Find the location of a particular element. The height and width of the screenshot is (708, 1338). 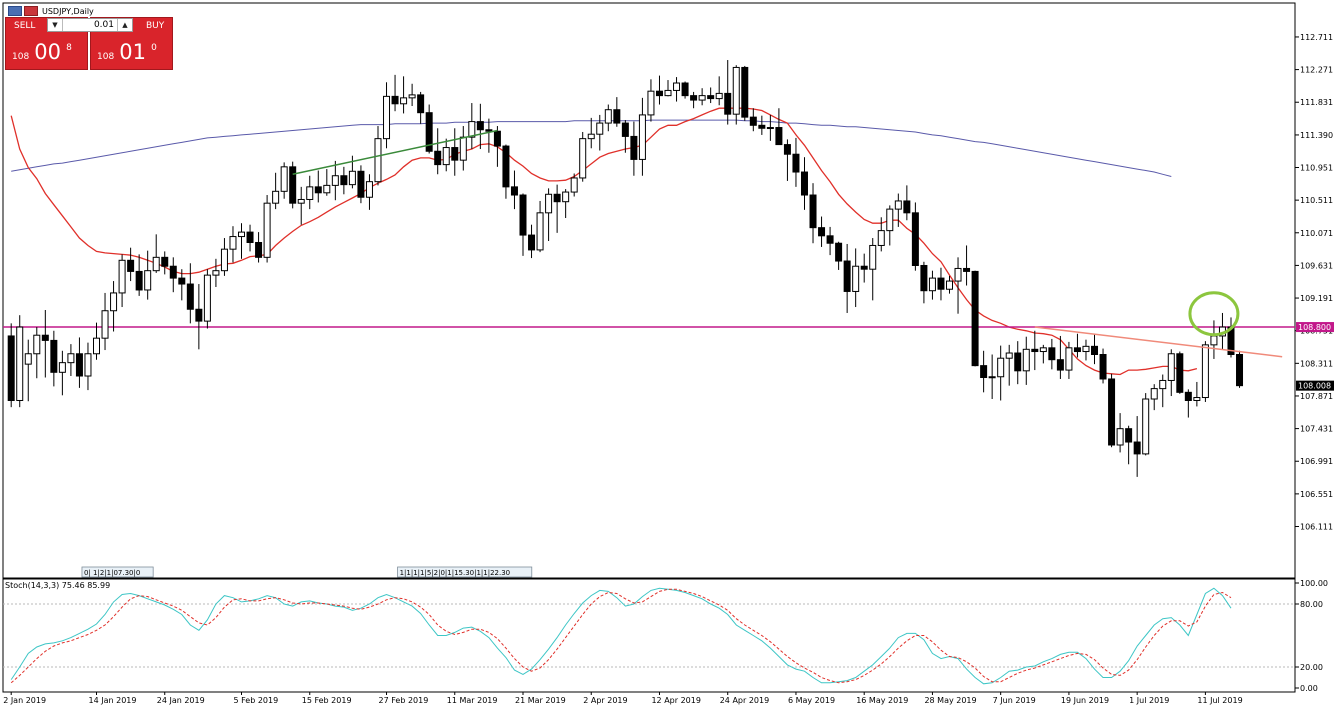

timestamp-box-frame is located at coordinates (465, 572).